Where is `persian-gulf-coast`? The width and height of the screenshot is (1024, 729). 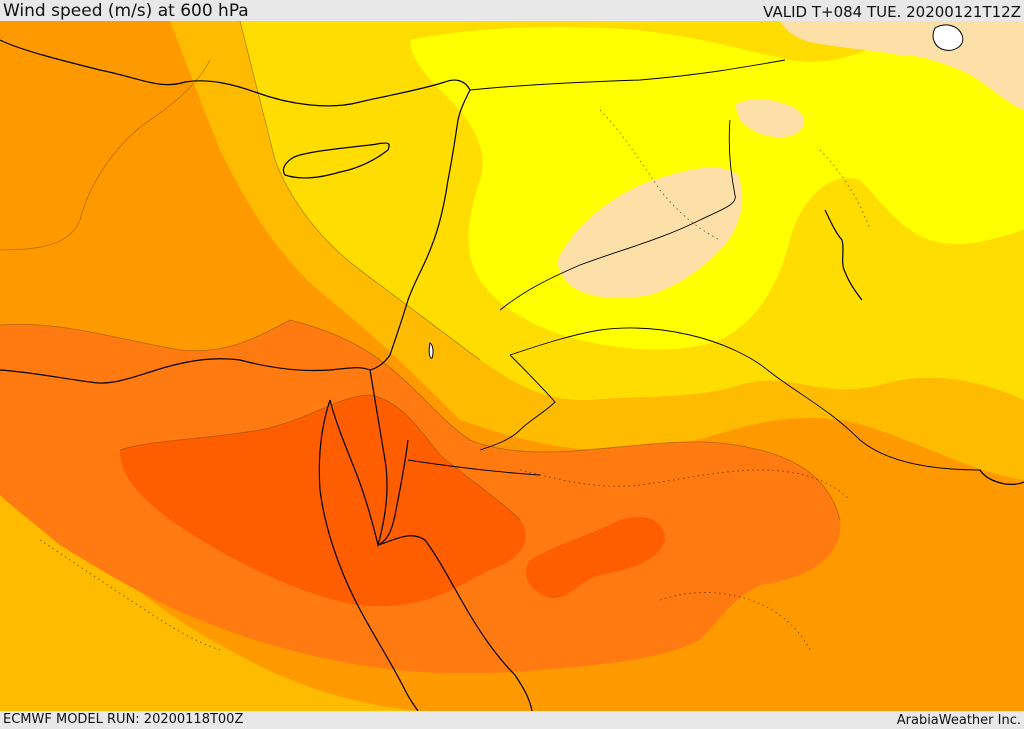
persian-gulf-coast is located at coordinates (1001, 477).